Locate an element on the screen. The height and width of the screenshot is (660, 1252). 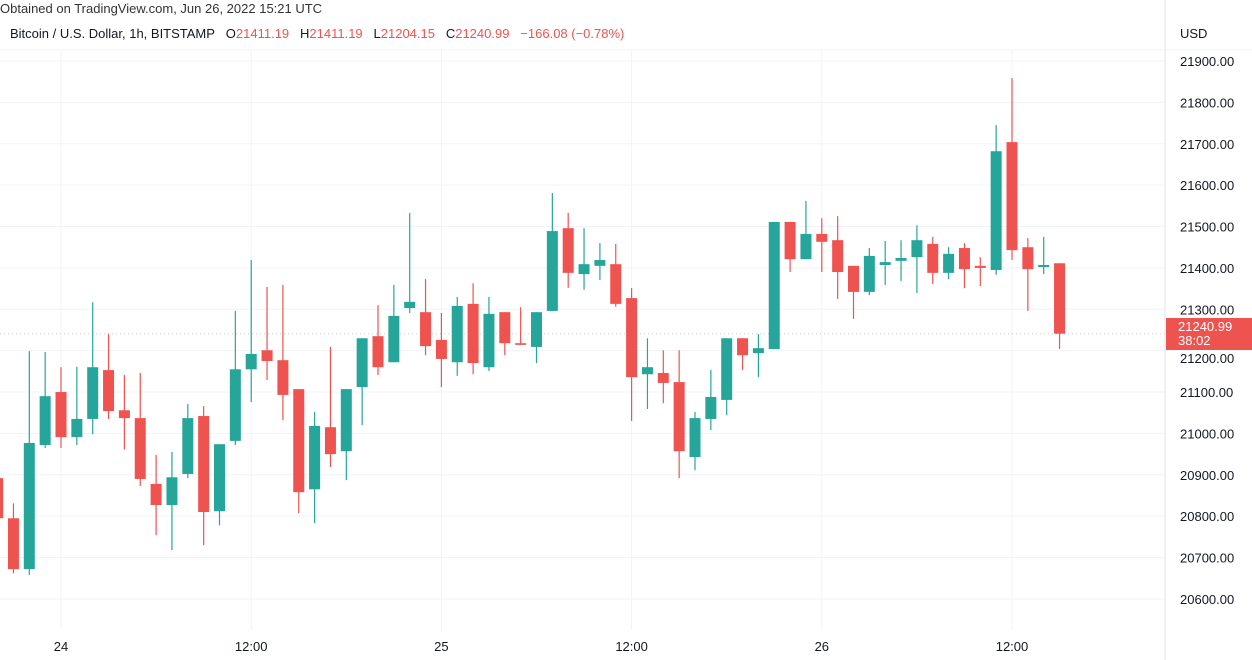
x-tick-label: 25 is located at coordinates (441, 646).